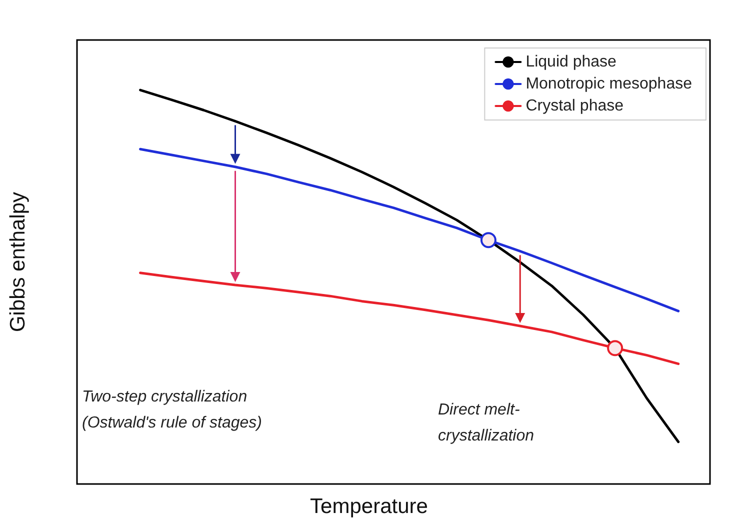  I want to click on annotation: Direct melt- crystallization, so click(486, 423).